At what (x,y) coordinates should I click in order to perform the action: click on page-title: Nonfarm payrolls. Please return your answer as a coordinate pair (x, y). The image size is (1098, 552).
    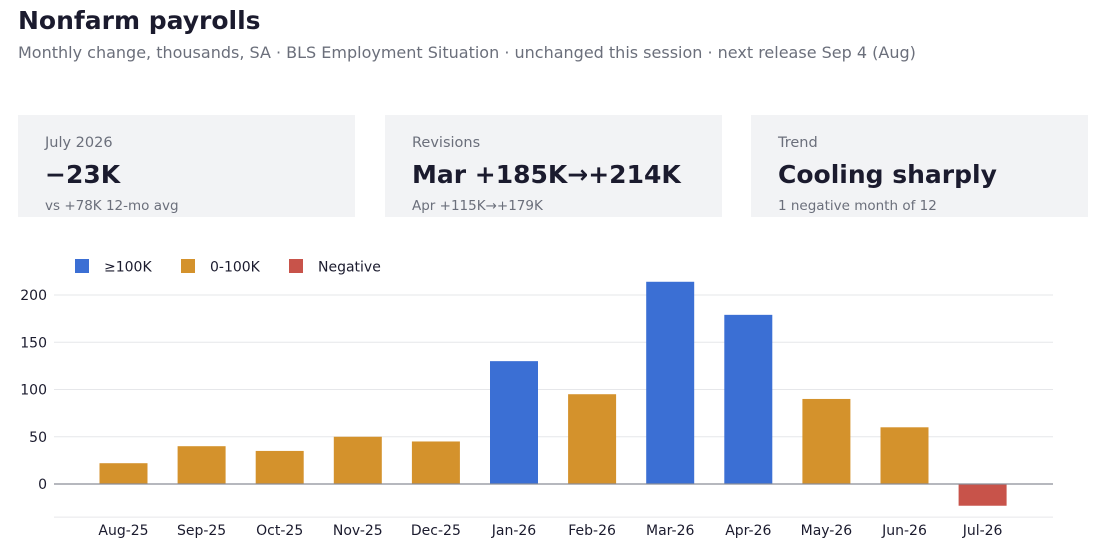
    Looking at the image, I should click on (139, 20).